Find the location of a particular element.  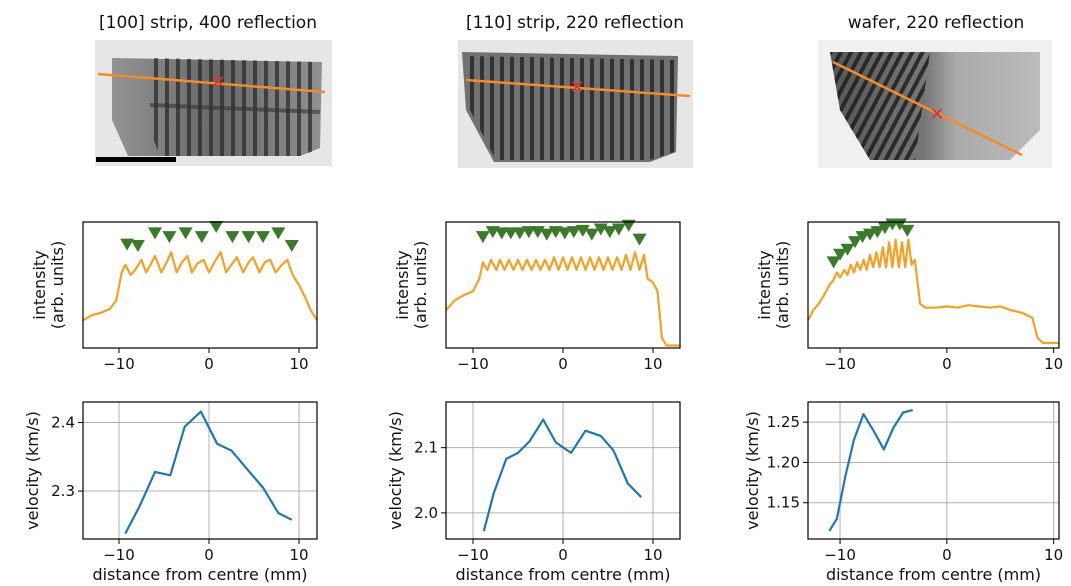

y-tick-label: 2.0 is located at coordinates (426, 513).